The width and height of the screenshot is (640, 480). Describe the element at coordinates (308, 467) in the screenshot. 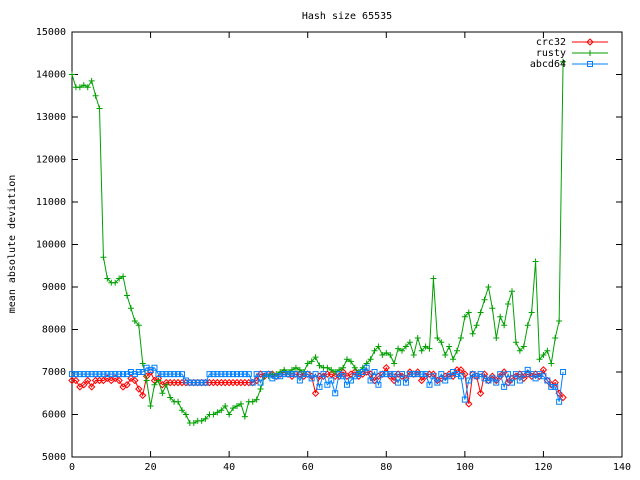

I see `x-tick-label: 60` at that location.